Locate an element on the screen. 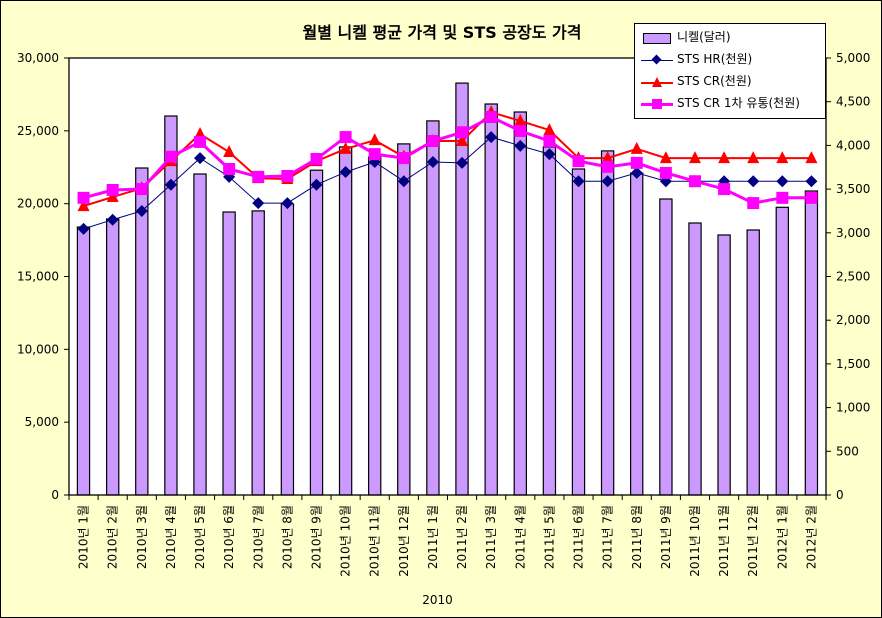 The width and height of the screenshot is (882, 618). x-tick-label: 2010년 8월 is located at coordinates (287, 537).